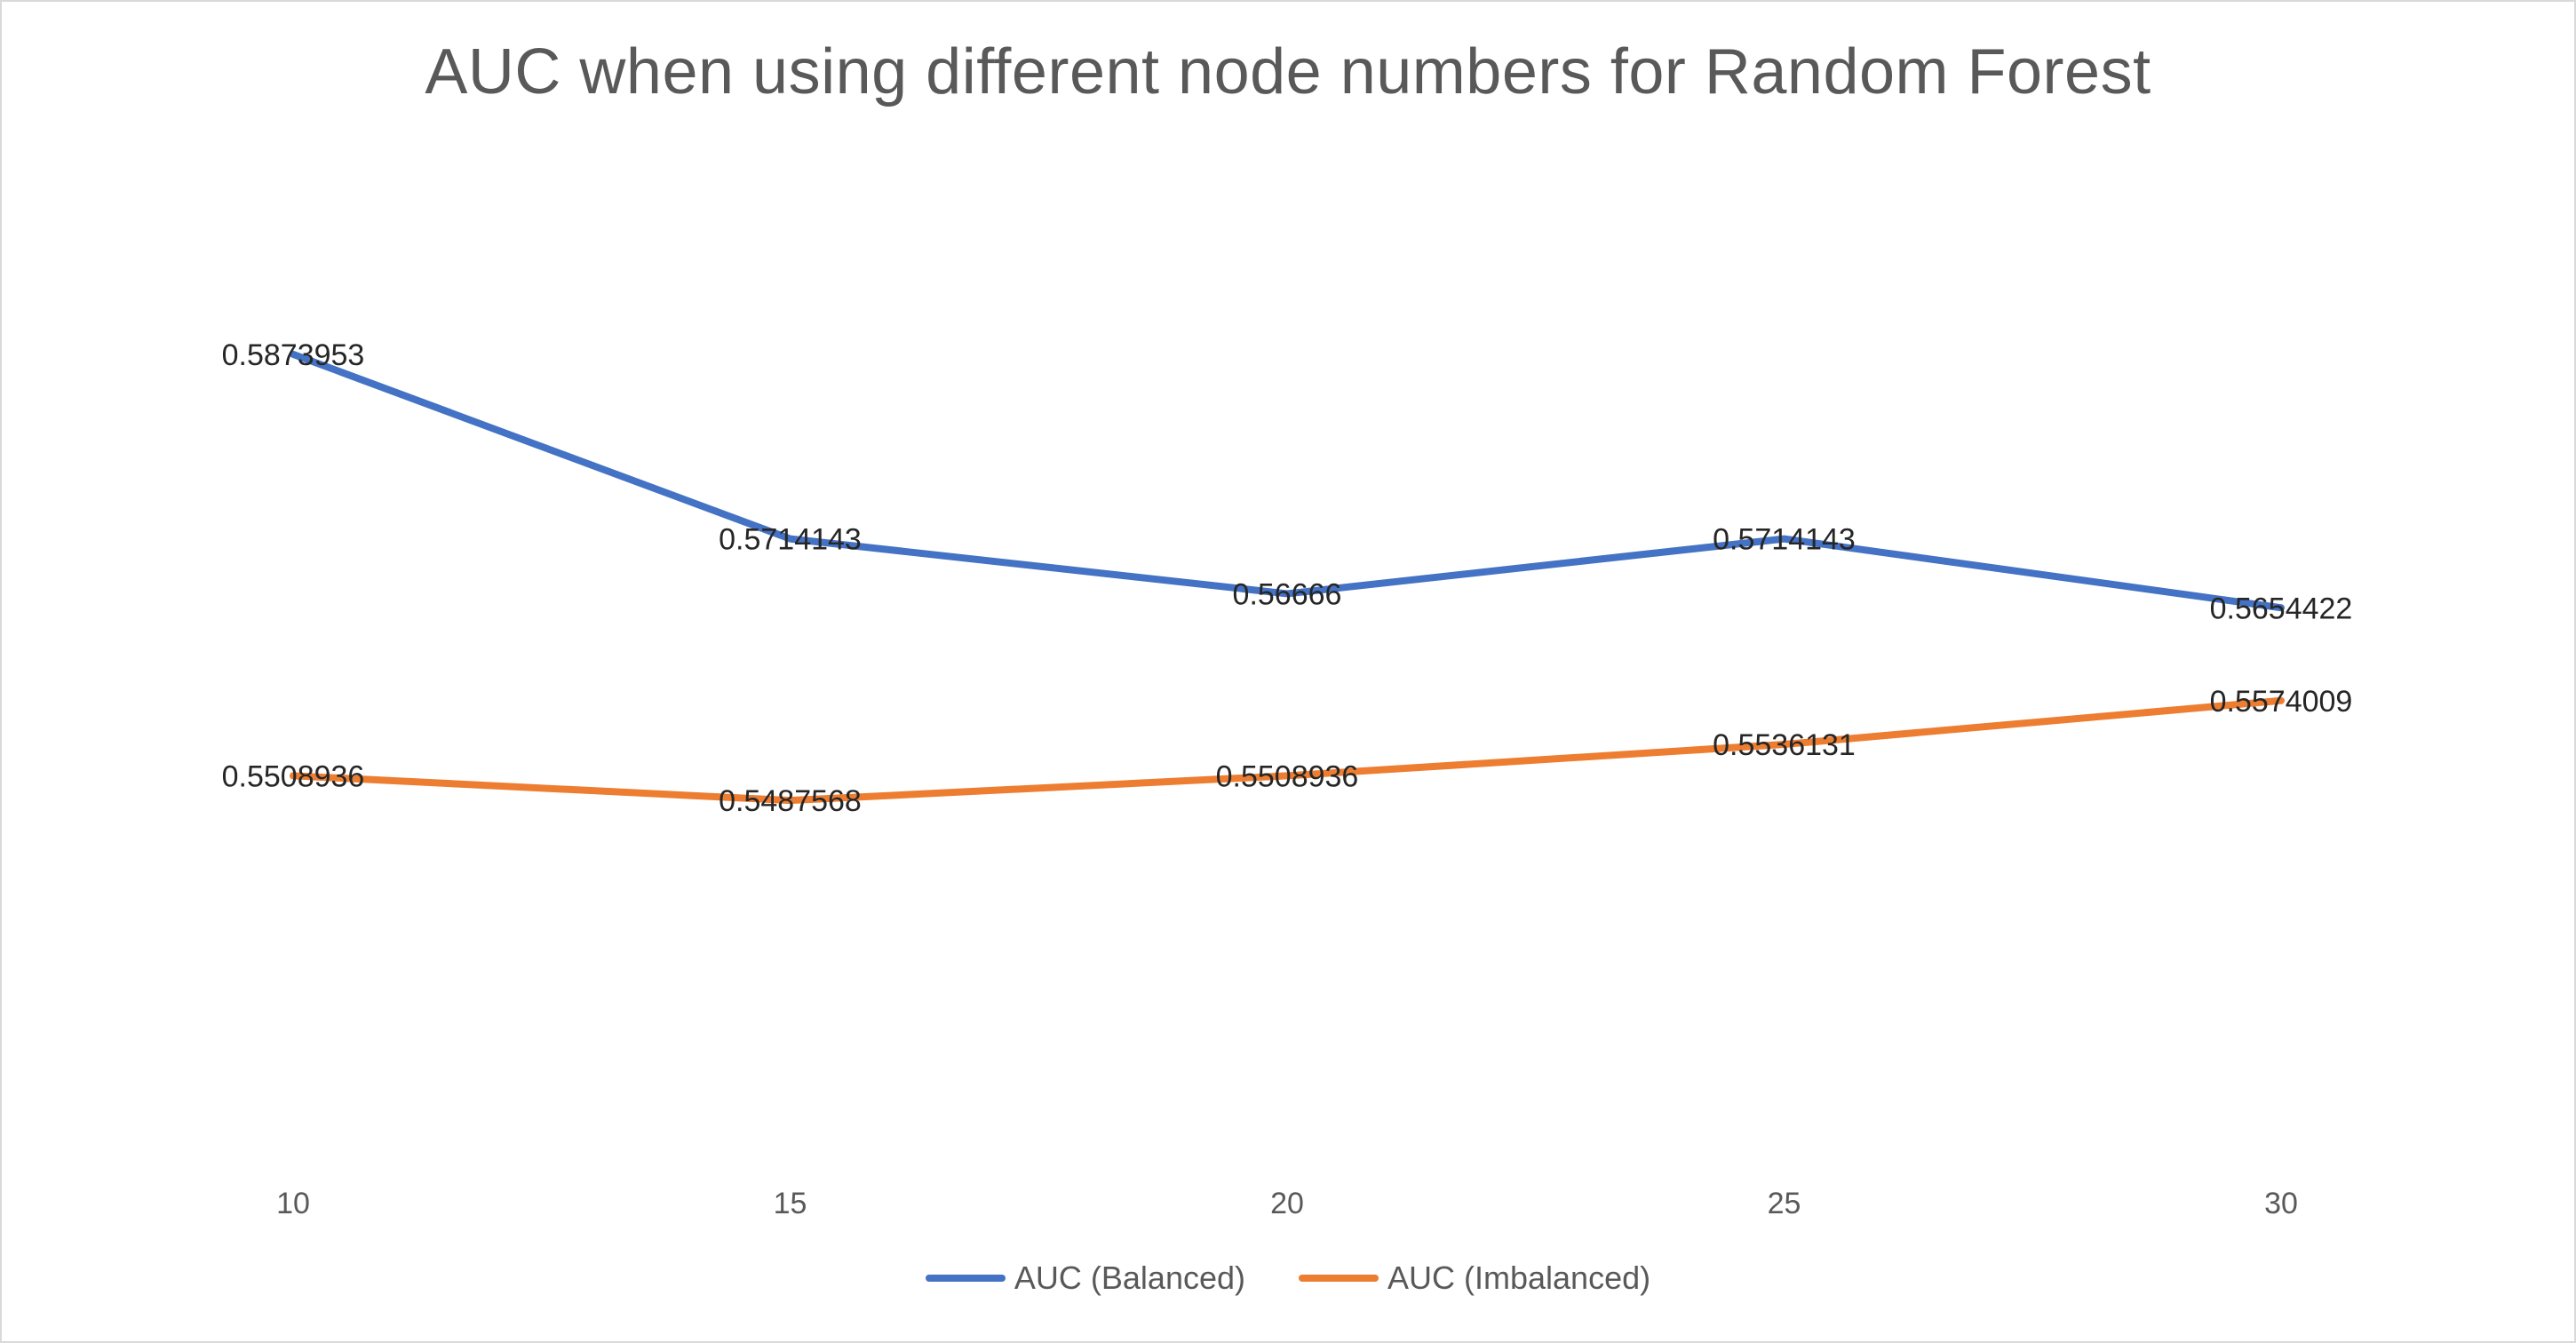  I want to click on legend: AUC (Balanced) AUC (Imbalanced), so click(1288, 1279).